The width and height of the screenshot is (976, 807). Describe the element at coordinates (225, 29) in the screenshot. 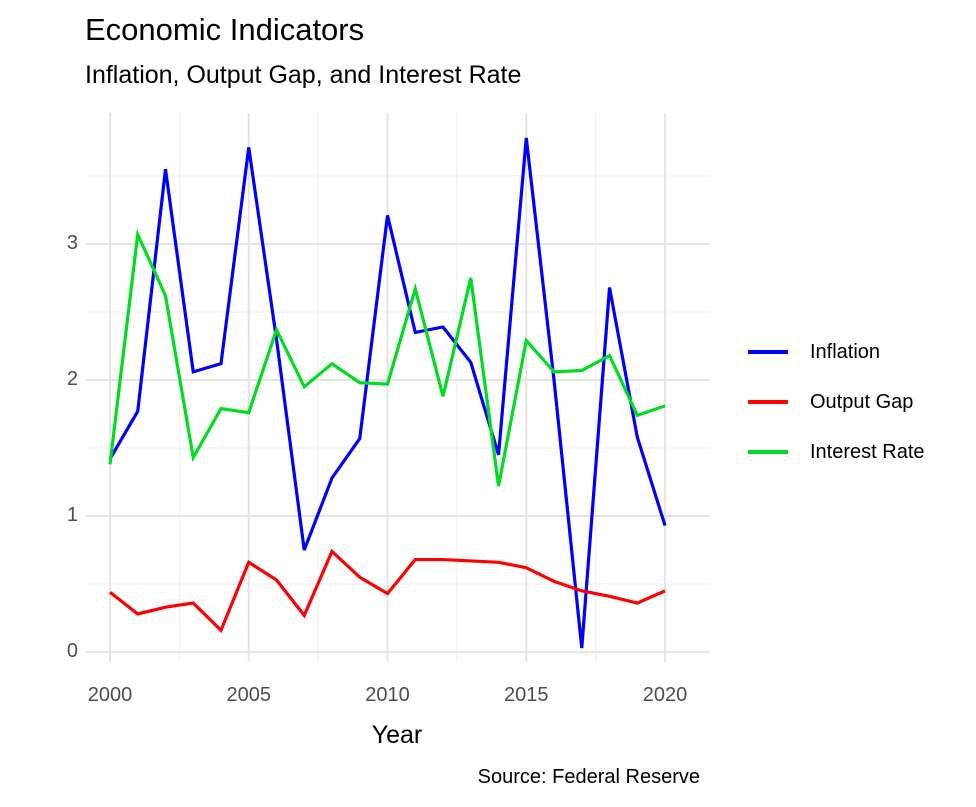

I see `chart-title: Economic Indicators` at that location.